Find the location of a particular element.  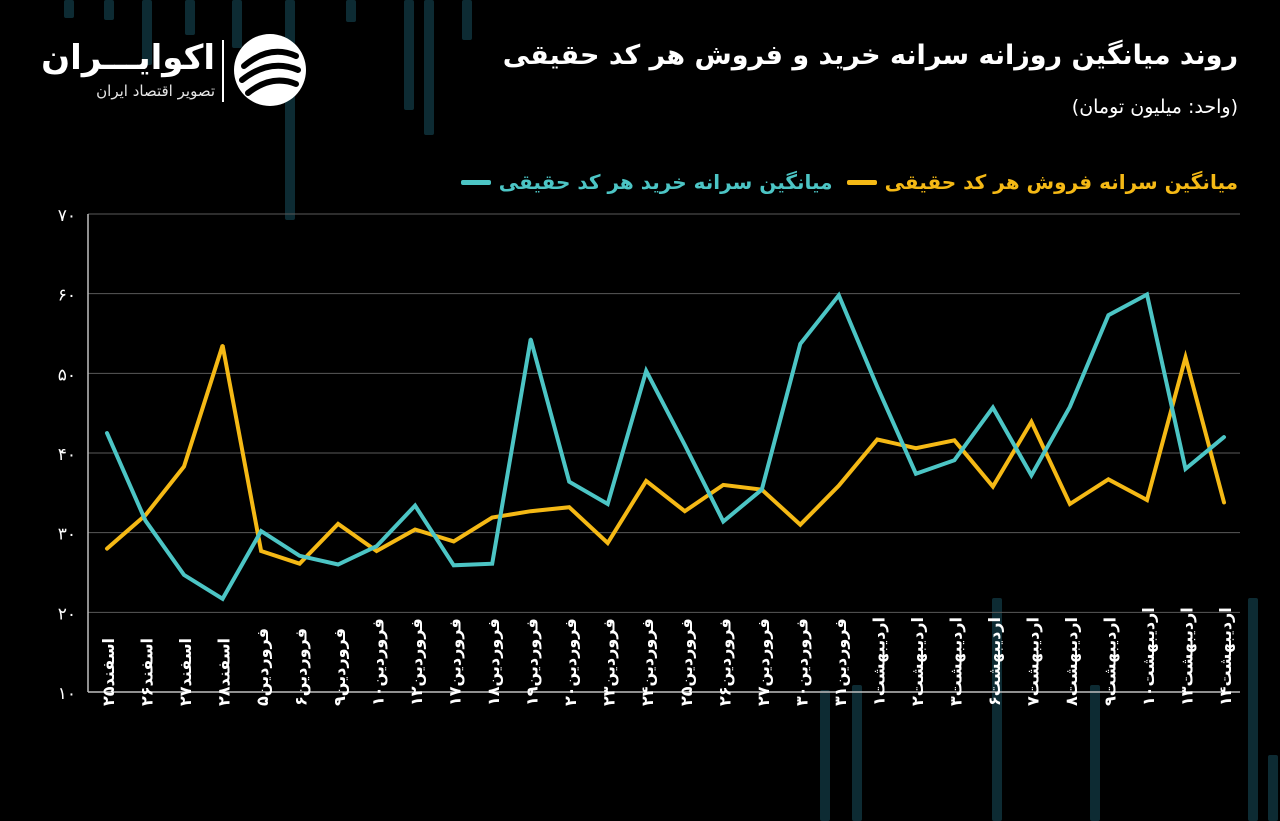

x-tick-label: اردیبهشت۱۰ is located at coordinates (1148, 656).